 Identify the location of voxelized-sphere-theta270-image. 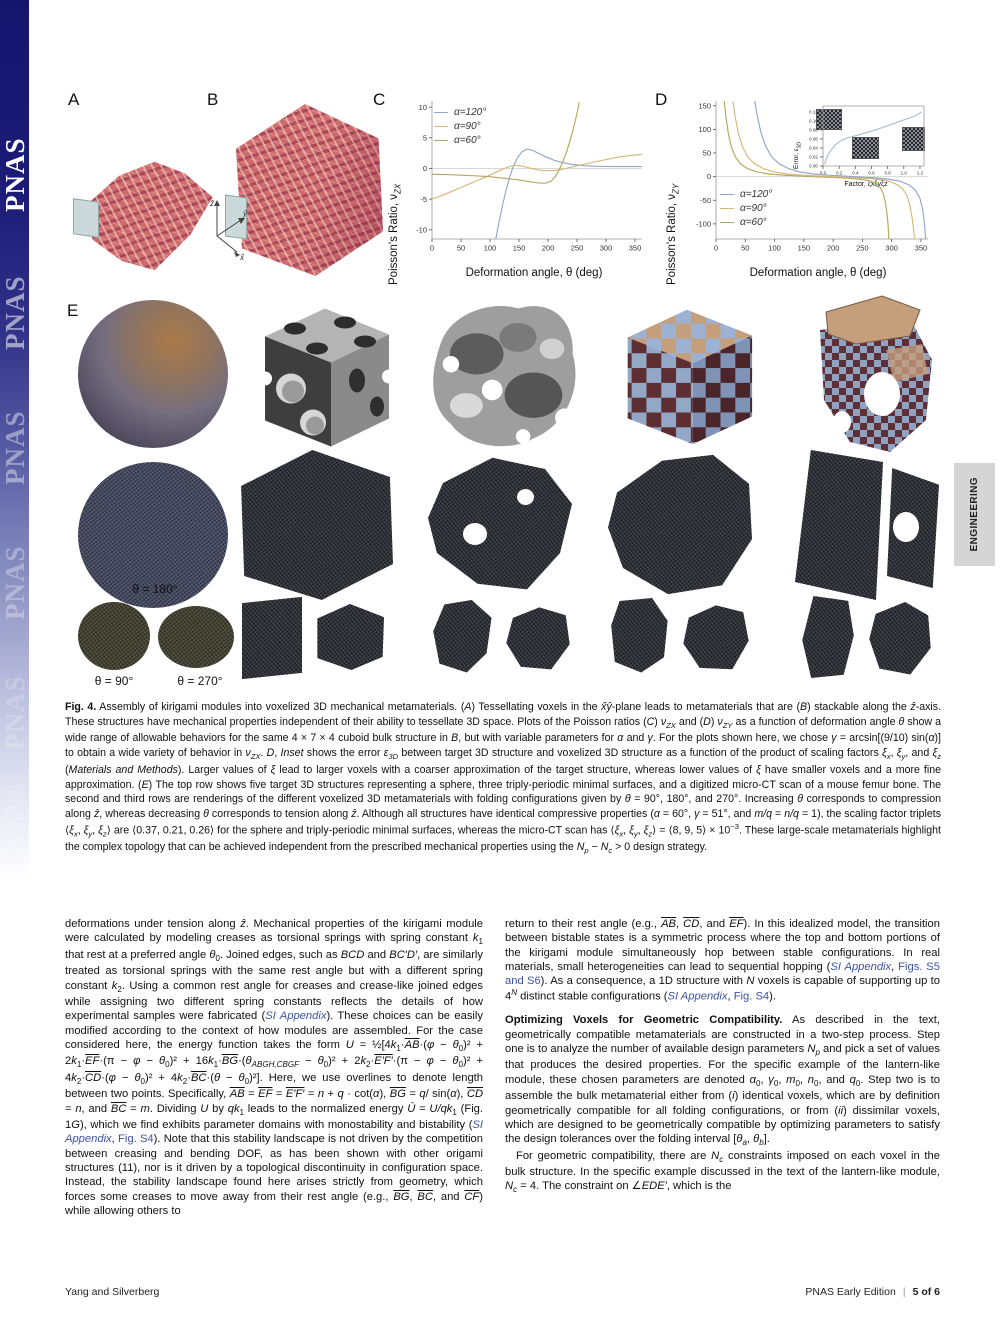
(196, 637).